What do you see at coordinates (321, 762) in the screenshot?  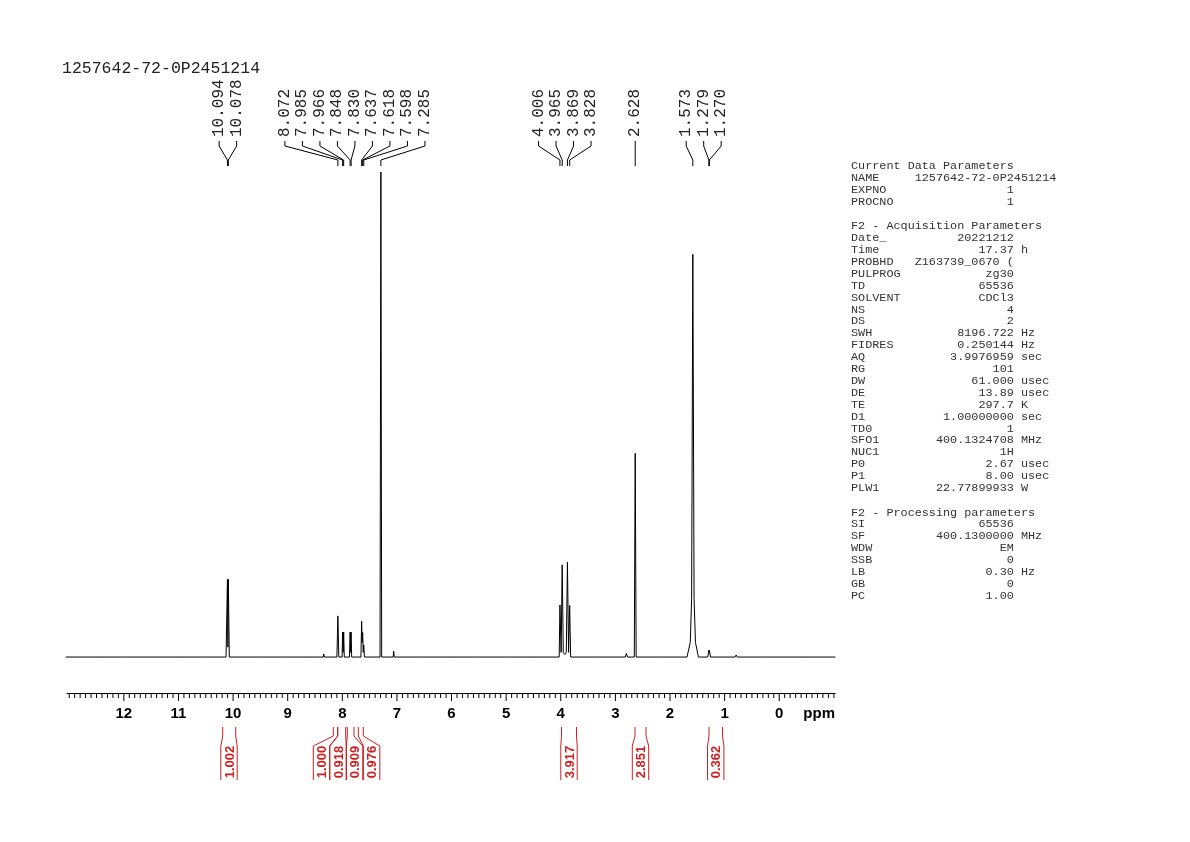 I see `text: 1.000` at bounding box center [321, 762].